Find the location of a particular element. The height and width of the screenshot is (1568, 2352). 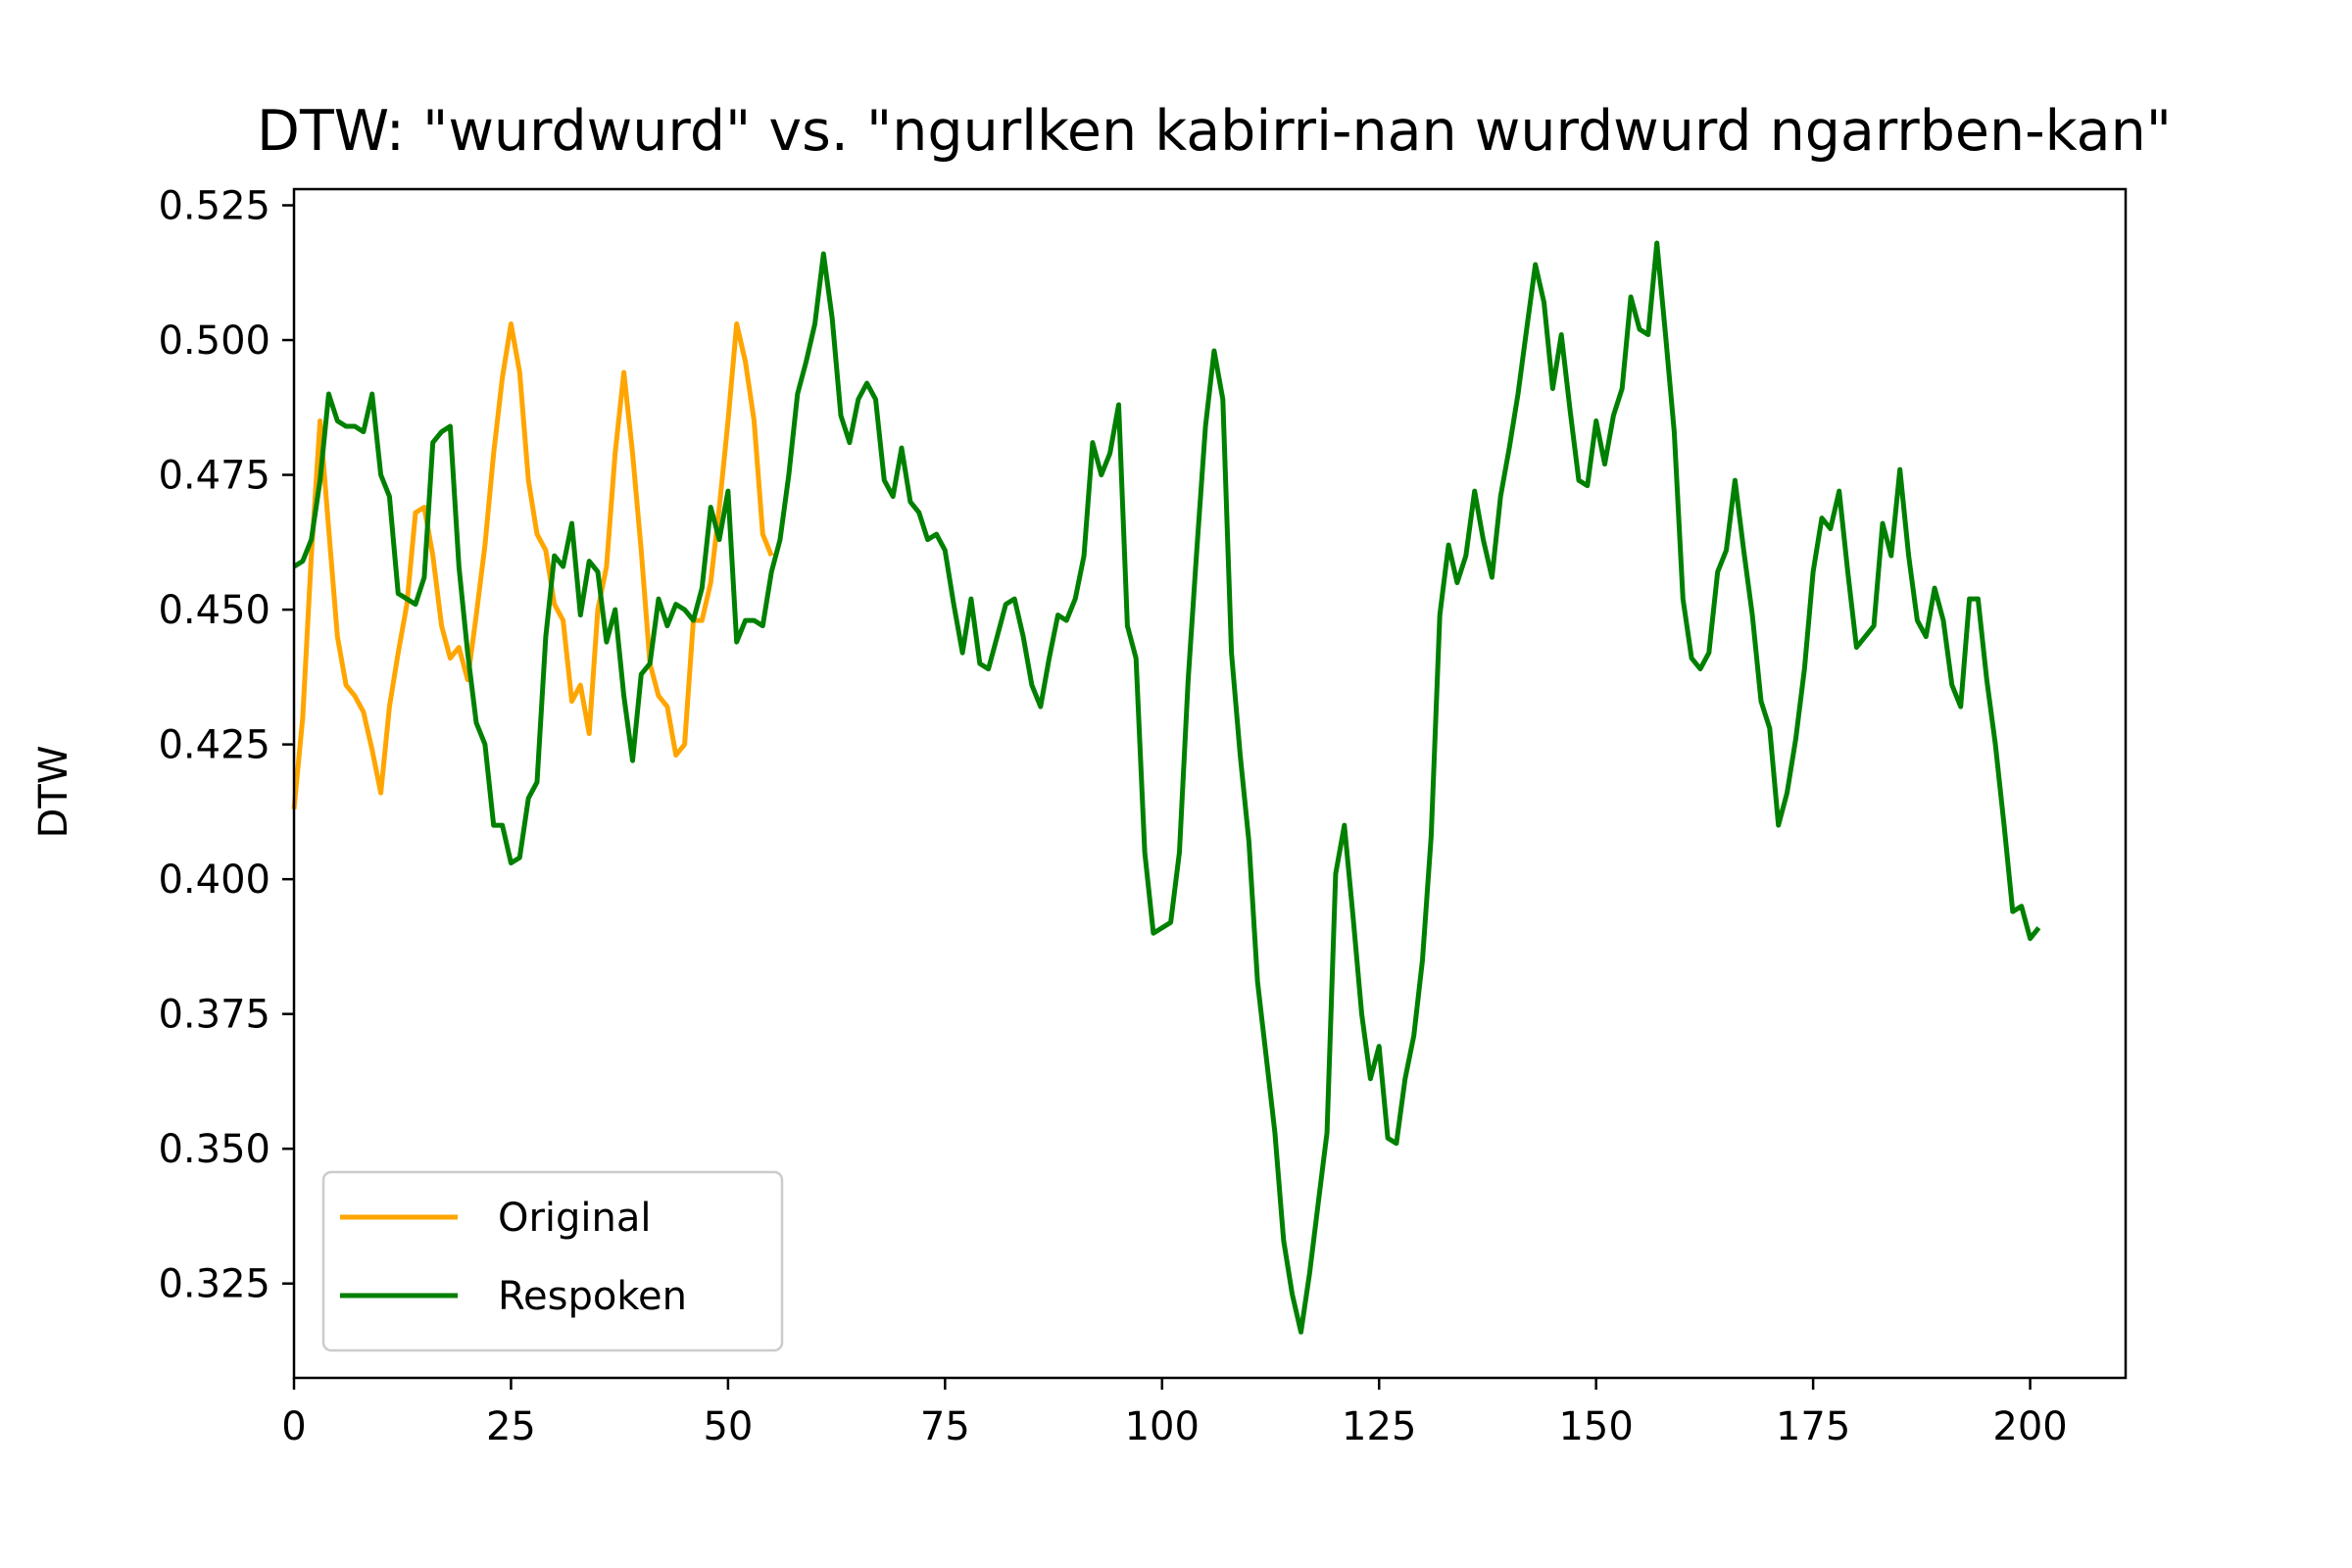

x-tick-label: 125 is located at coordinates (1379, 1426).